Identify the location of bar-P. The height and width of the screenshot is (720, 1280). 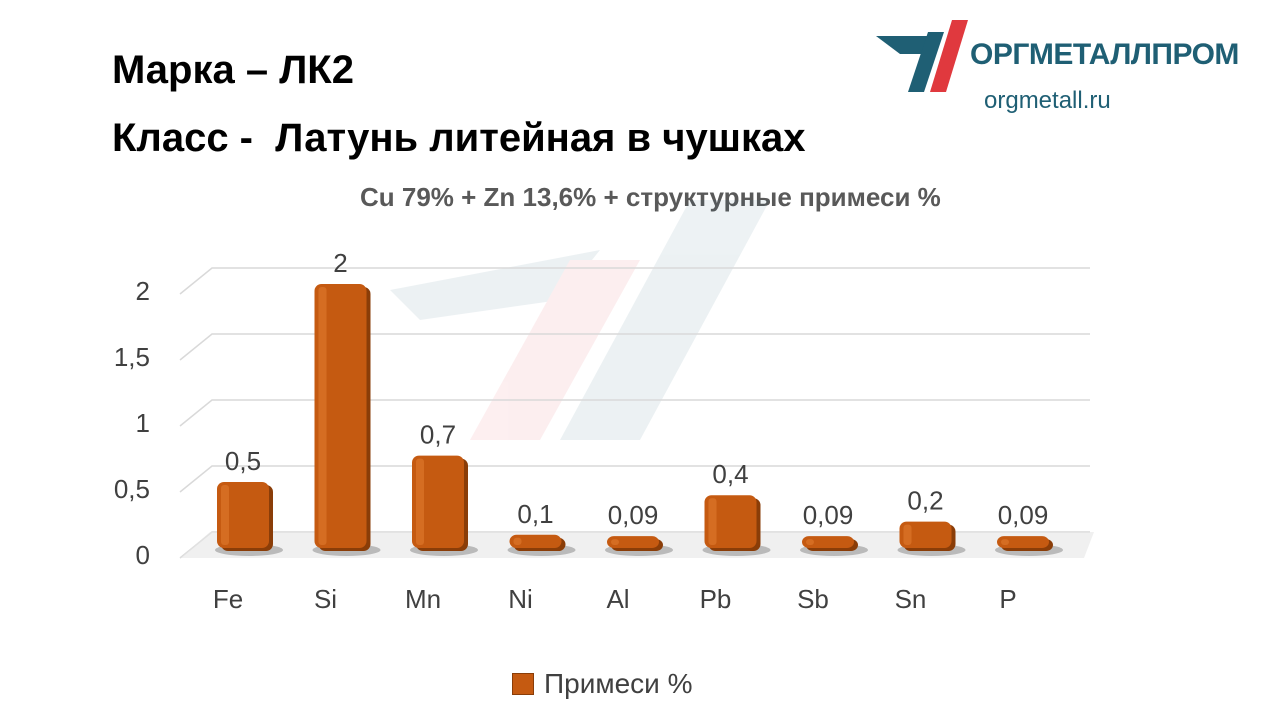
(1023, 542).